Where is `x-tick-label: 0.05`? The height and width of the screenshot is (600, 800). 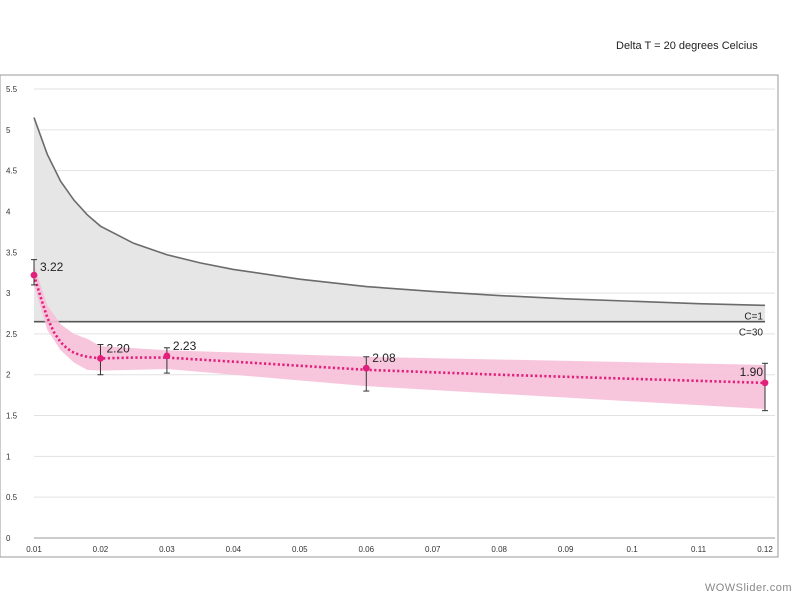 x-tick-label: 0.05 is located at coordinates (300, 549).